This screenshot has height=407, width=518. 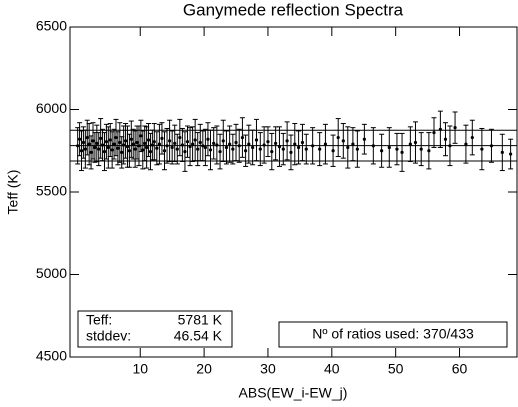 What do you see at coordinates (200, 320) in the screenshot?
I see `teff-value: 5781 K` at bounding box center [200, 320].